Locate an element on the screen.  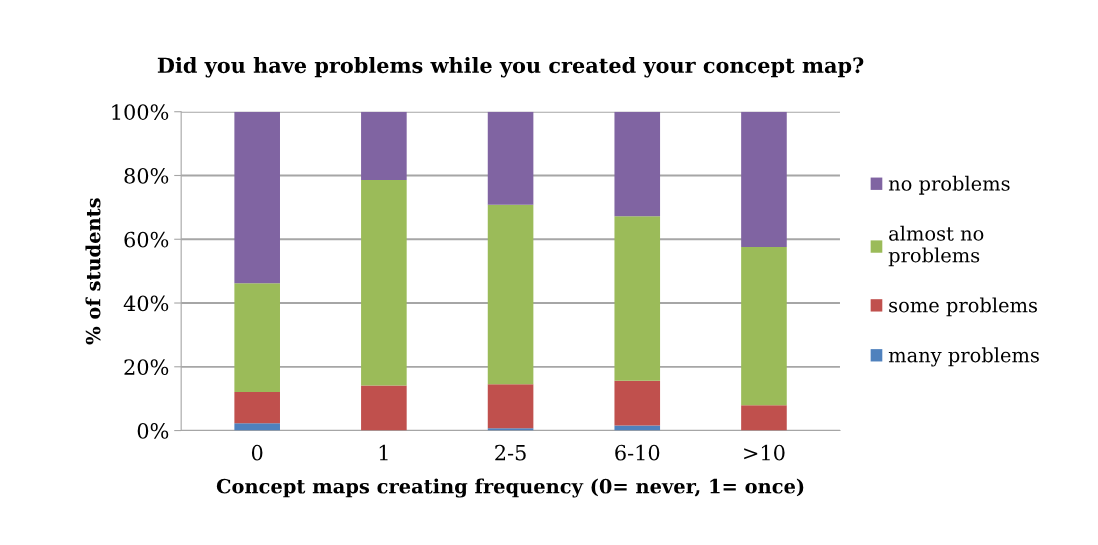
x-tick-label: >10 is located at coordinates (764, 452).